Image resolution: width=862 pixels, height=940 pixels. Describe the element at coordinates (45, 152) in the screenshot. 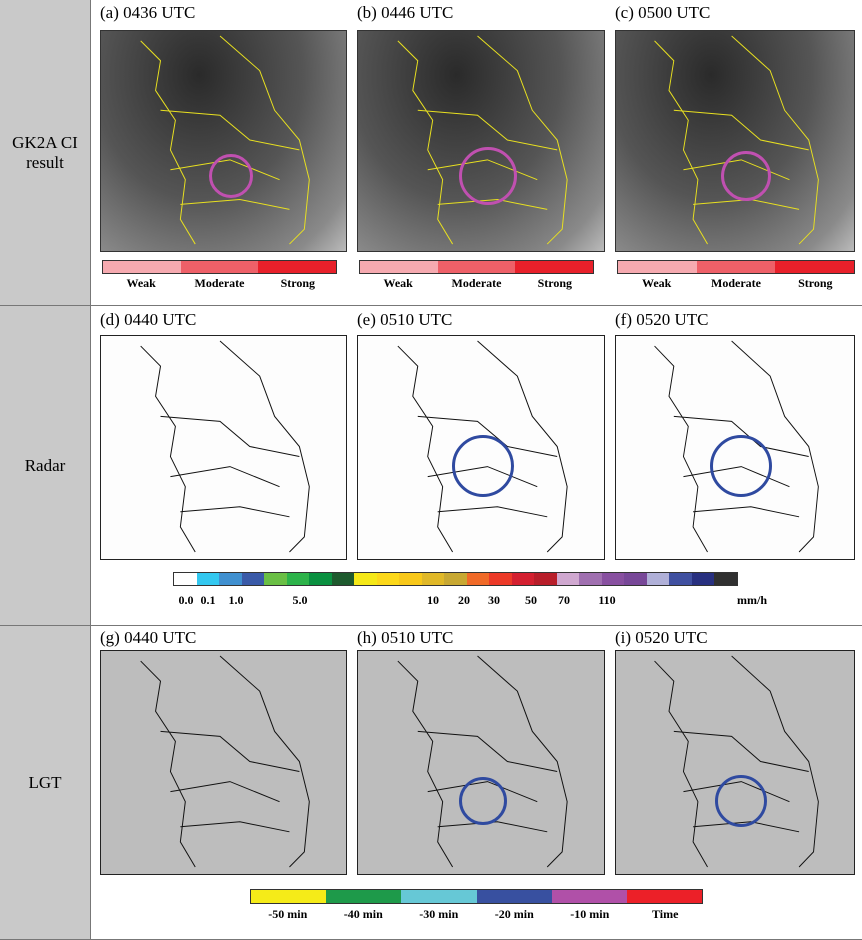

I see `row-label-gk2a: GK2A CI result` at that location.